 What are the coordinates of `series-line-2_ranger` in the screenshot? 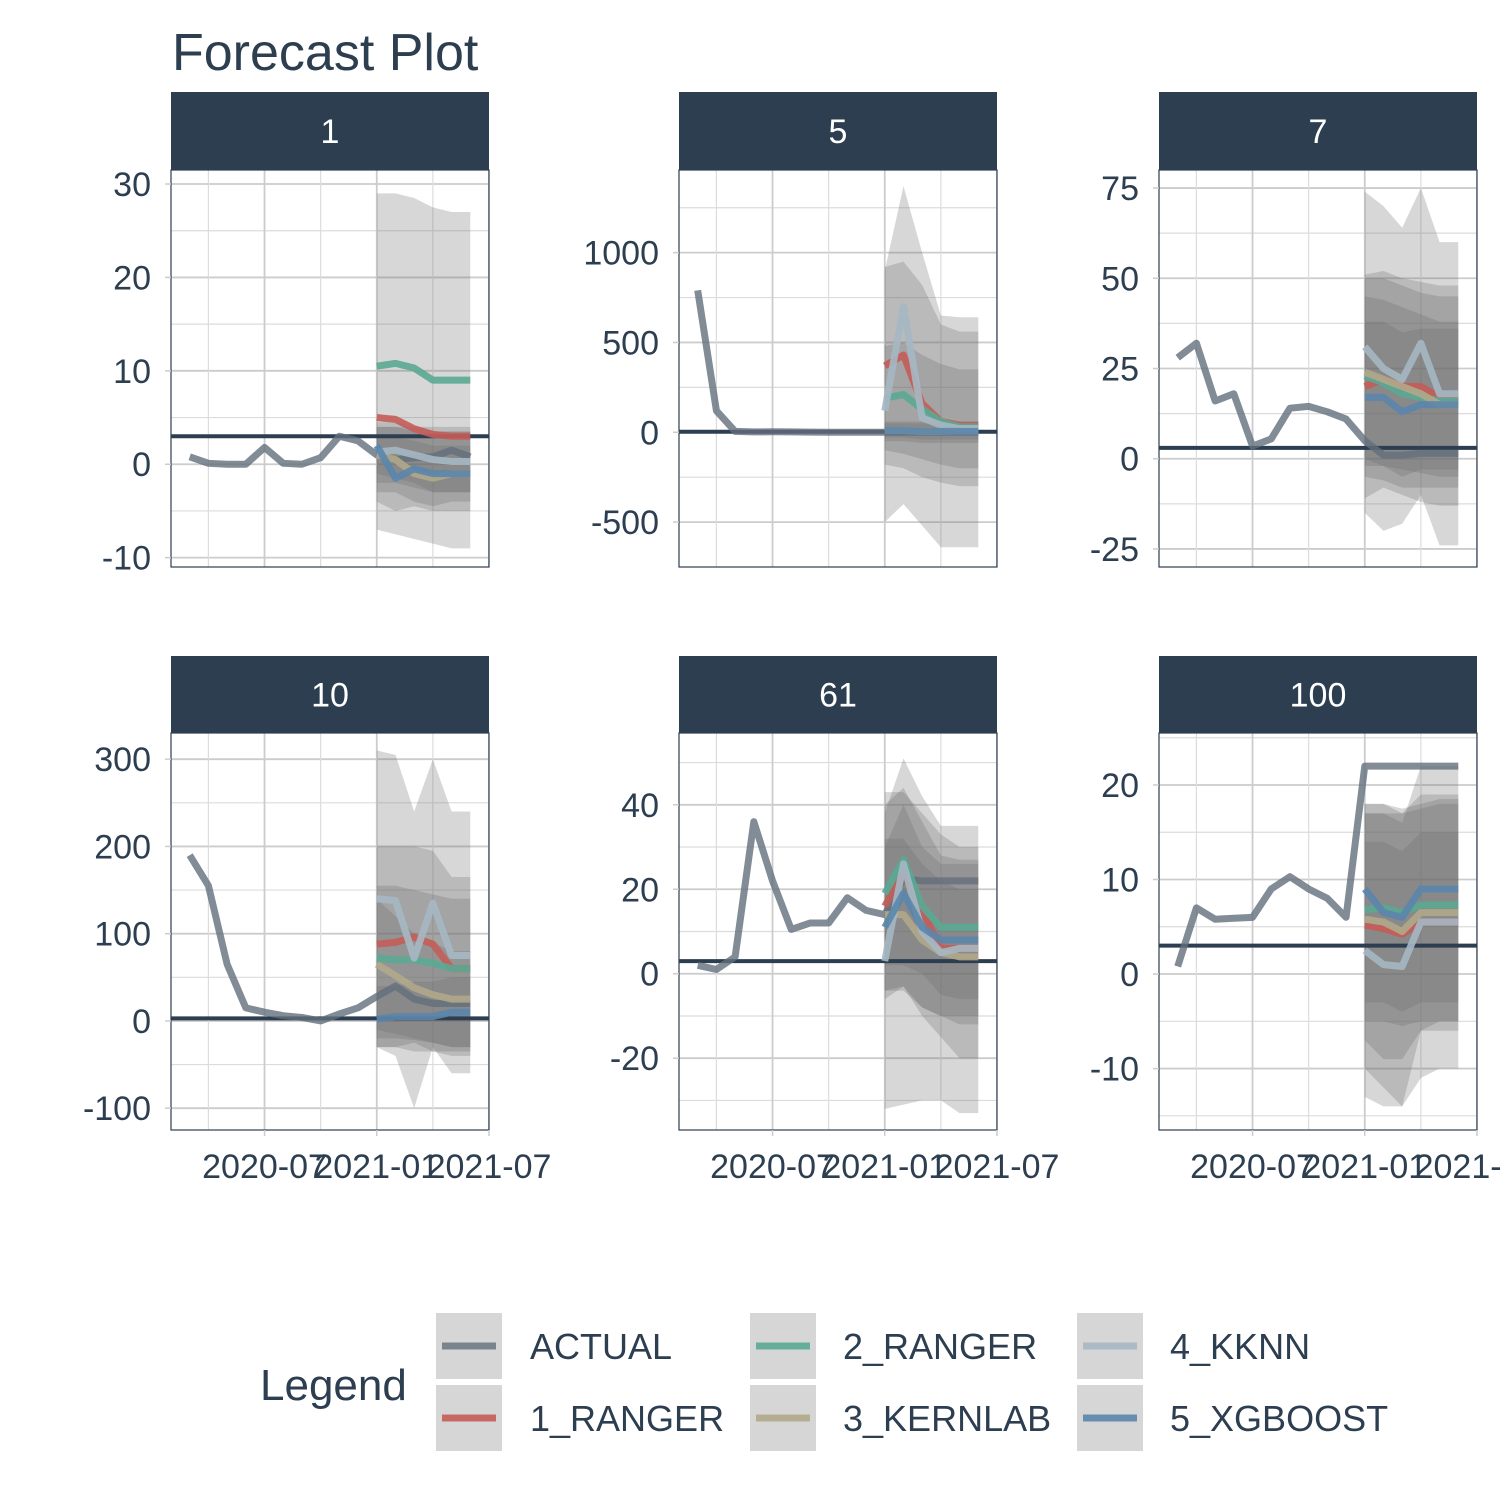 It's located at (423, 371).